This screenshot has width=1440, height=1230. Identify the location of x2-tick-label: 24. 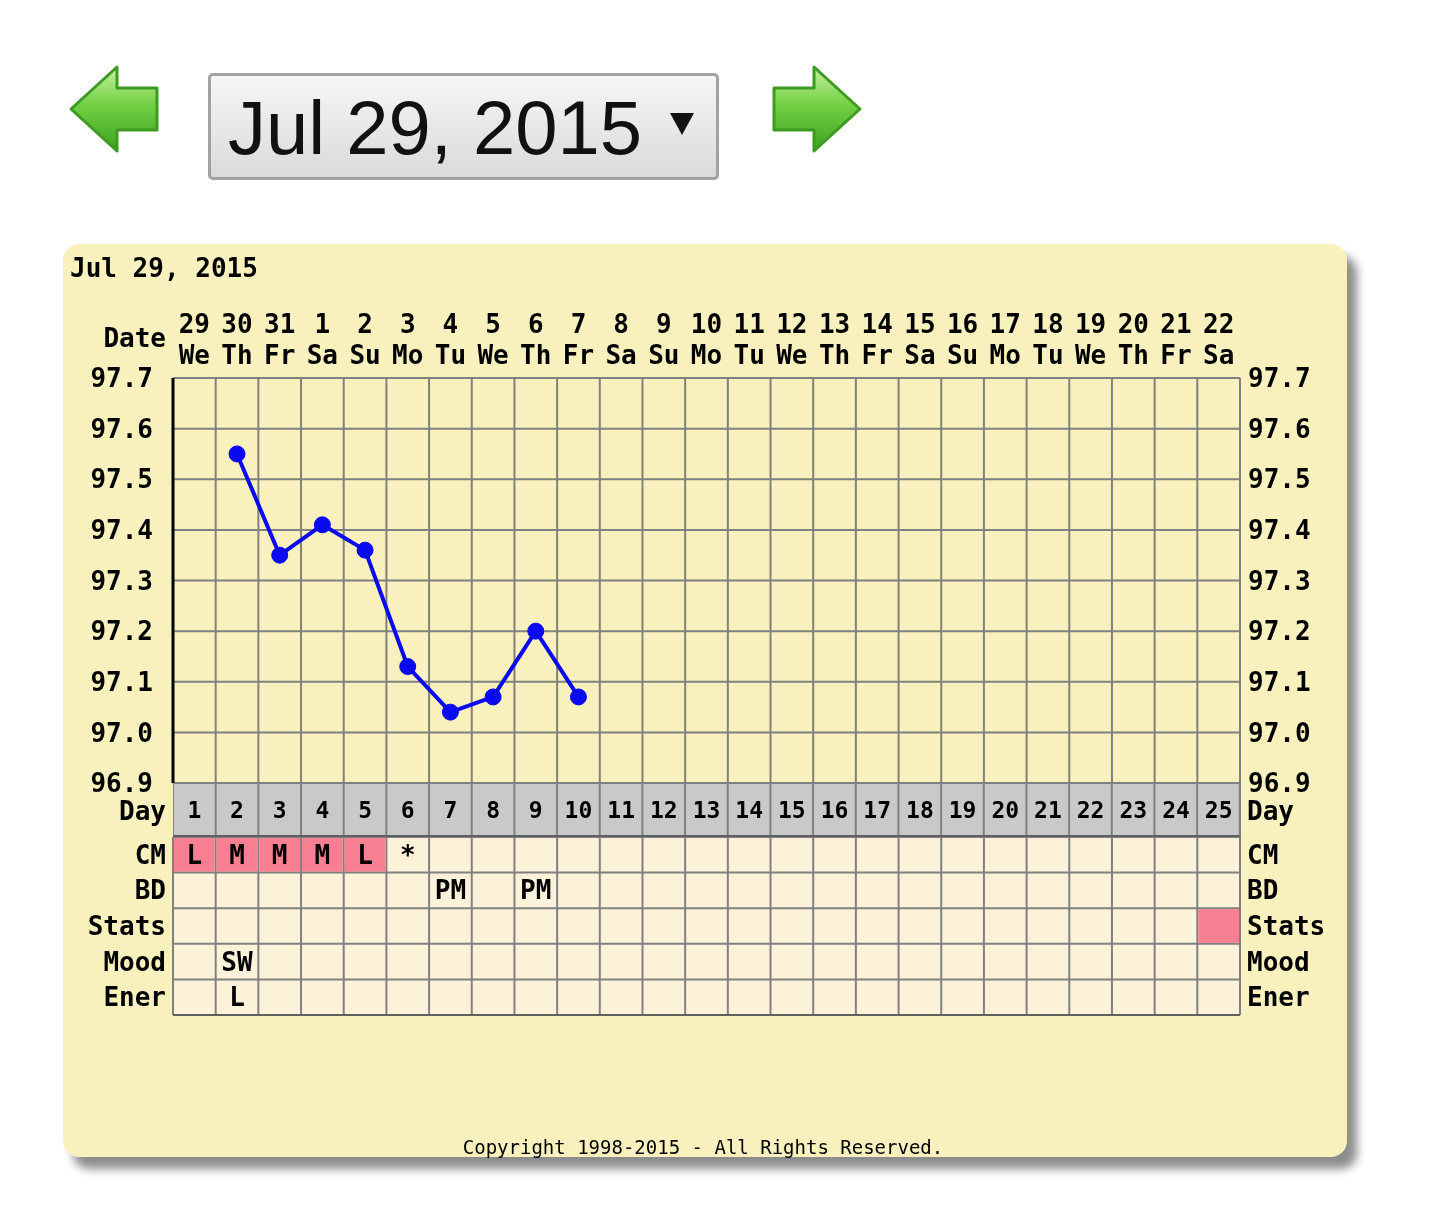
(1176, 810).